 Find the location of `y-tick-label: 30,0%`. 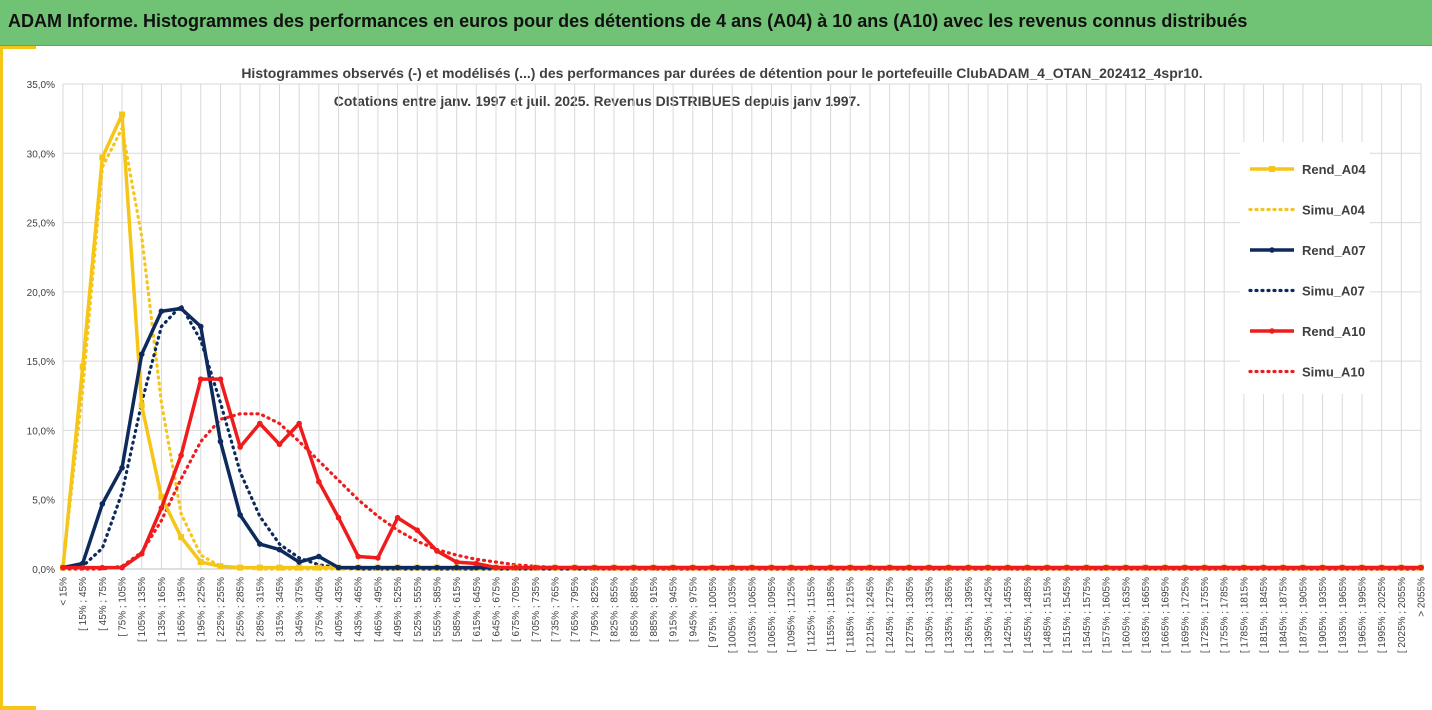

y-tick-label: 30,0% is located at coordinates (41, 154).